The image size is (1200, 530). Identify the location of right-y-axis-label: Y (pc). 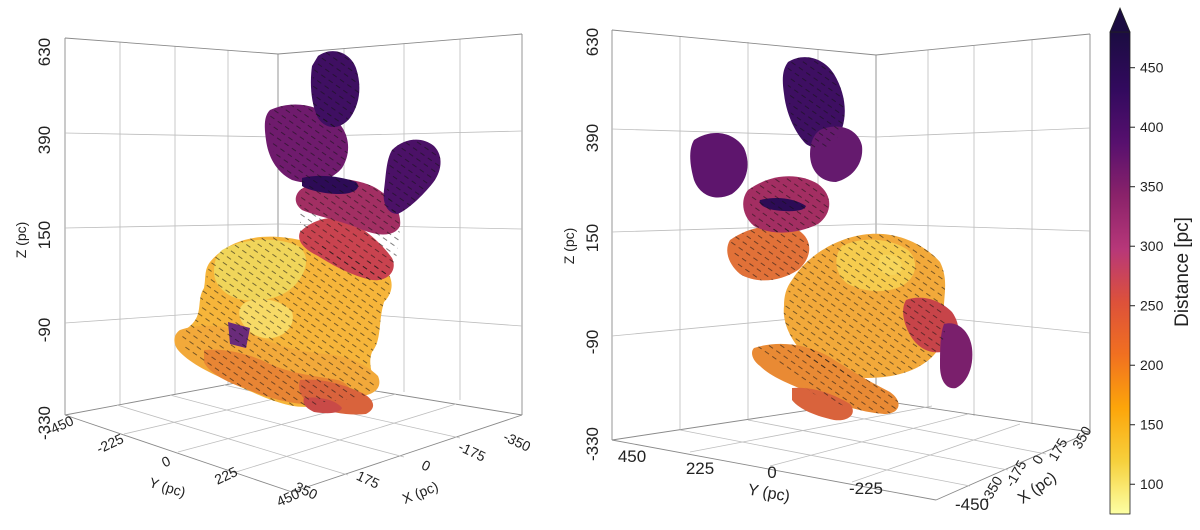
(768, 494).